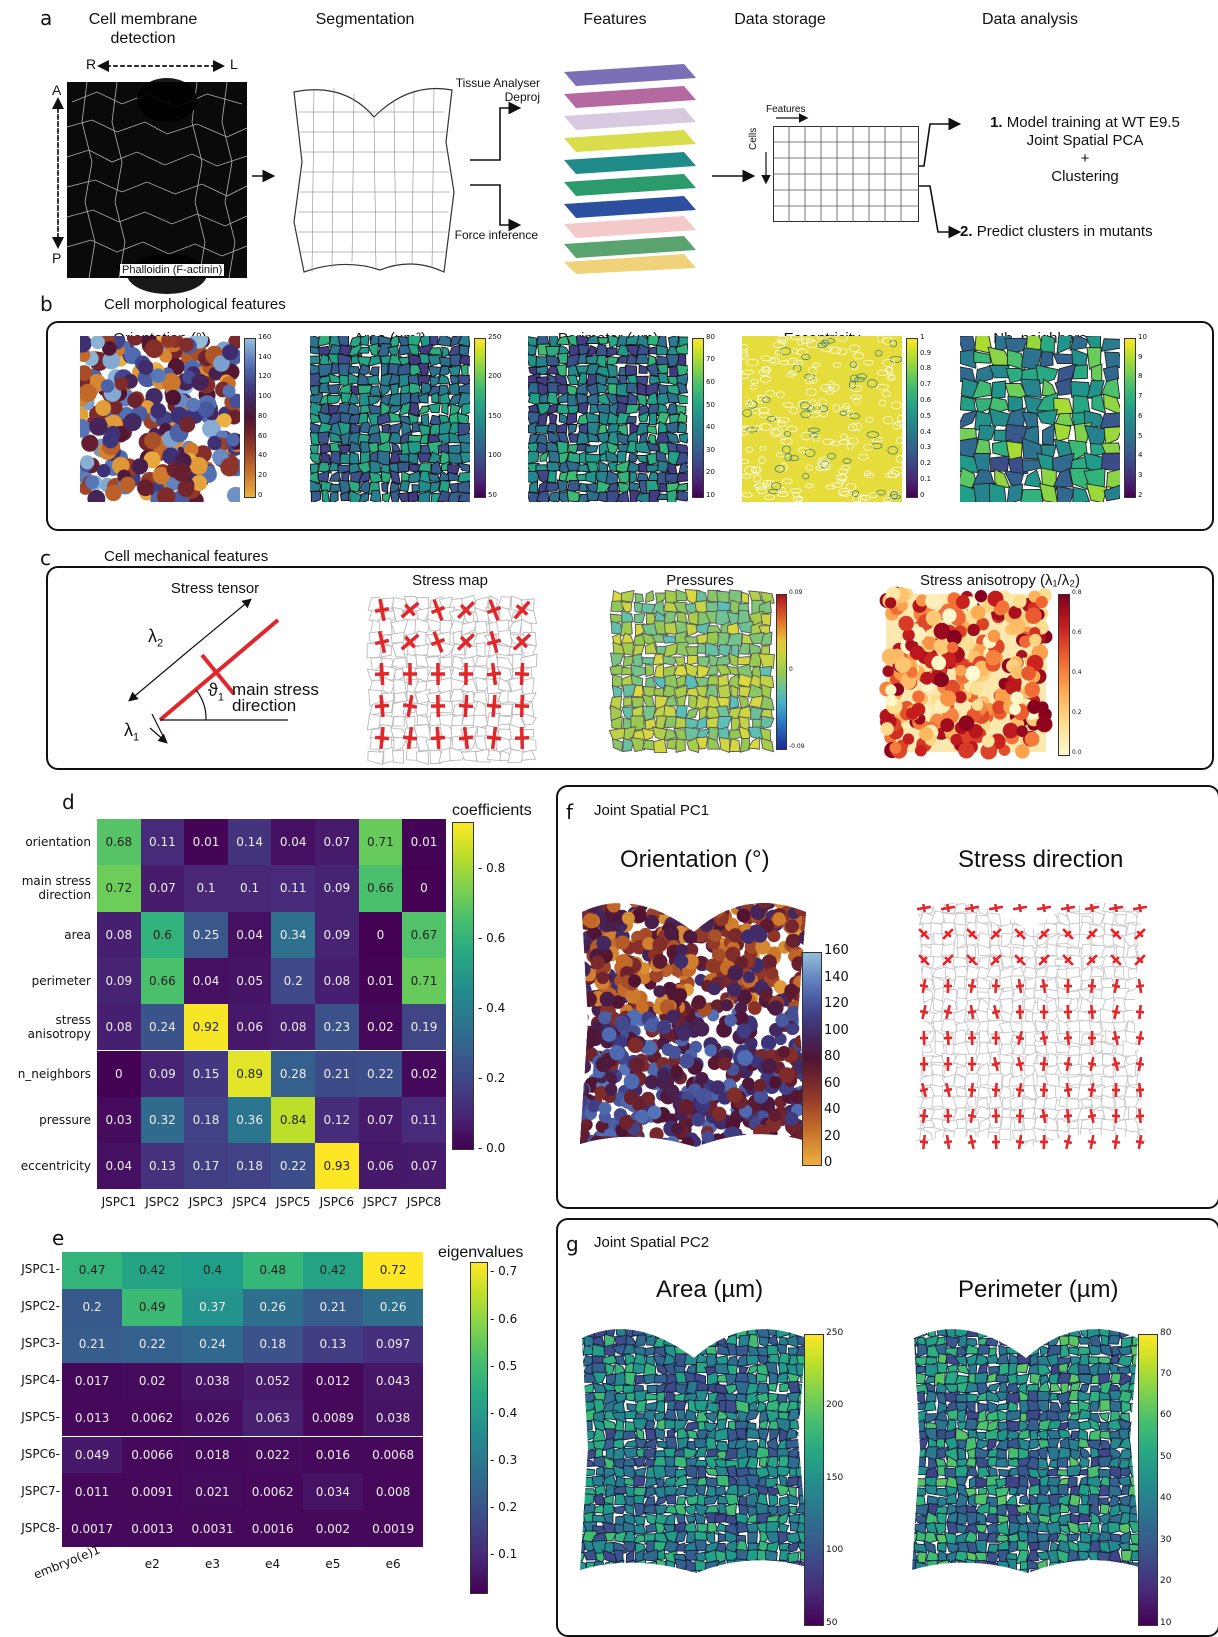 The height and width of the screenshot is (1637, 1218). What do you see at coordinates (832, 1083) in the screenshot?
I see `pc1-orientation-colorbar-tick: 60` at bounding box center [832, 1083].